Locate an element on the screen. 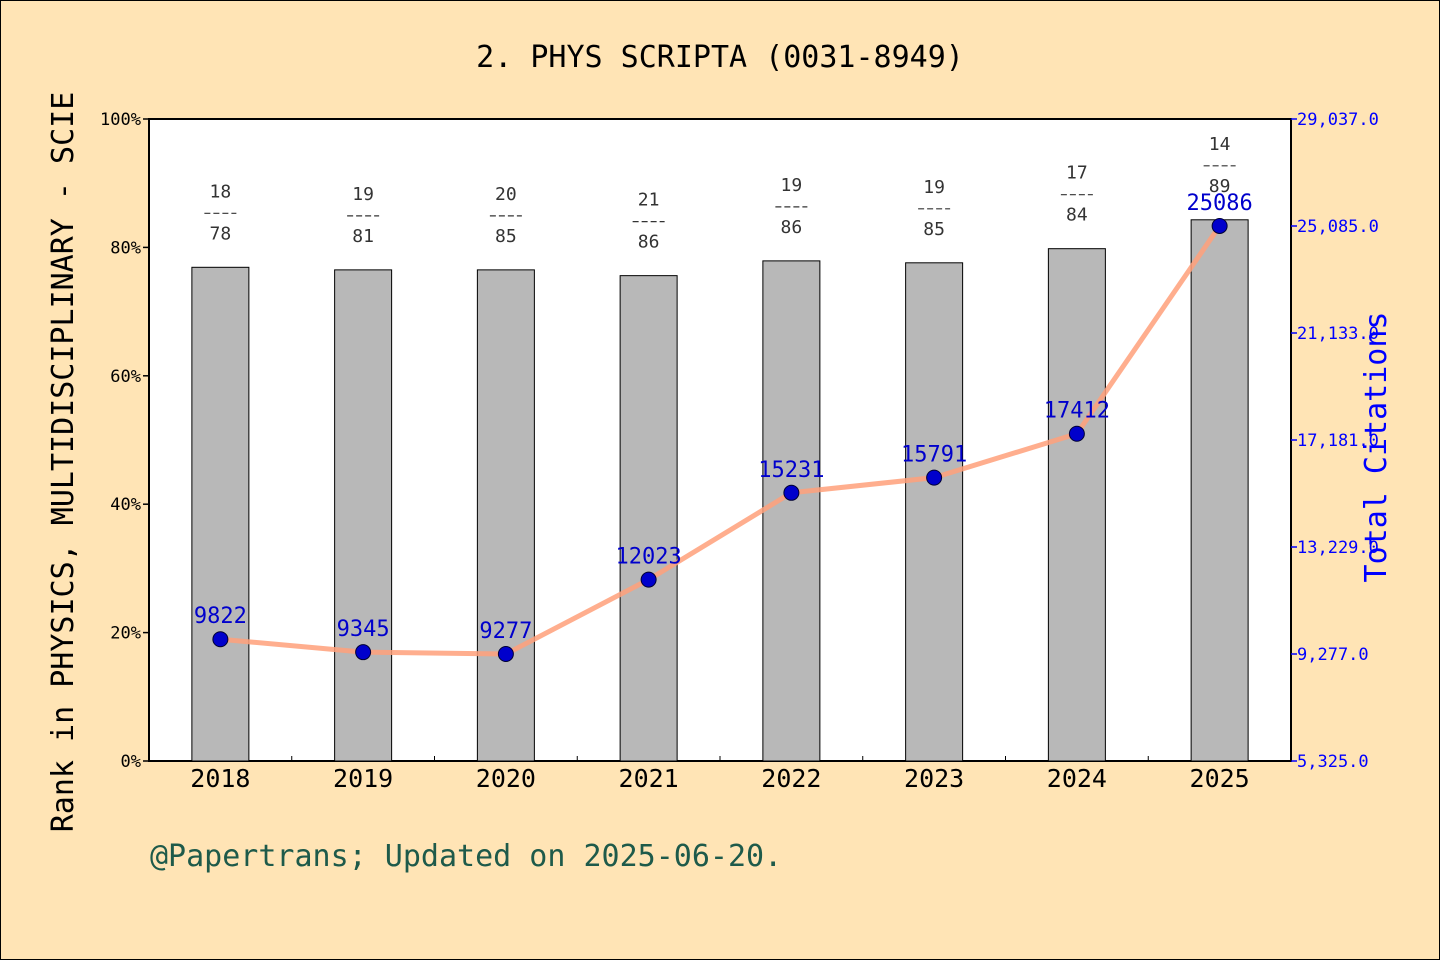 This screenshot has height=960, width=1440. x-tick-label-2025: 2025 is located at coordinates (1220, 778).